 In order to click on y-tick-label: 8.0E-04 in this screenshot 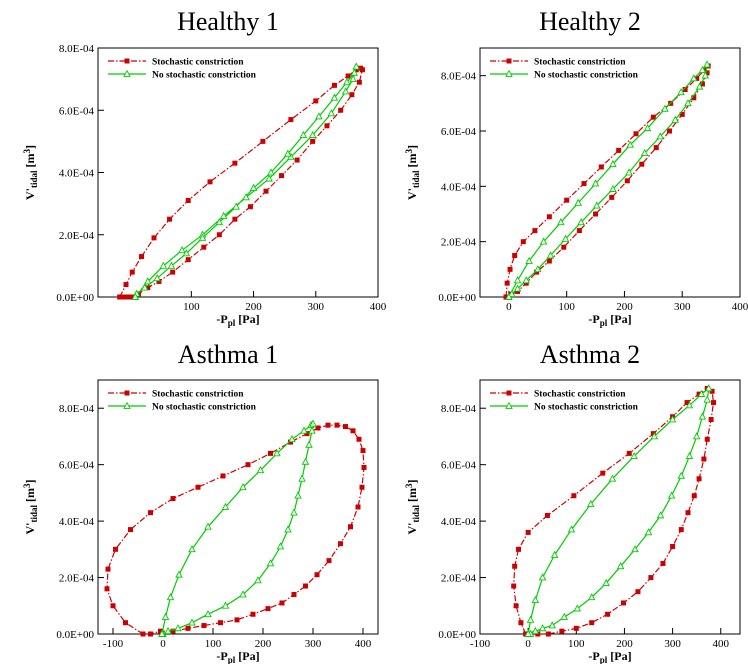, I will do `click(77, 49)`.